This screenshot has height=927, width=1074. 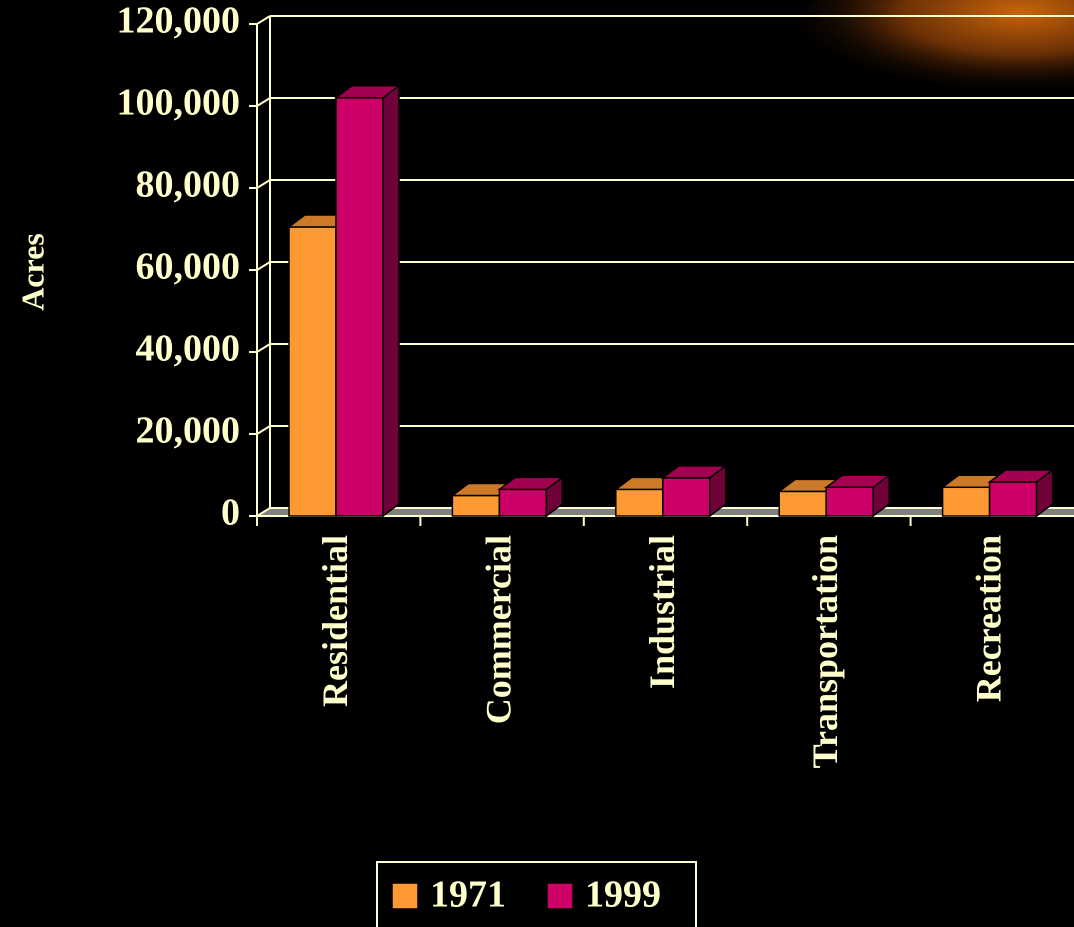 I want to click on legend-label: 1971, so click(x=468, y=895).